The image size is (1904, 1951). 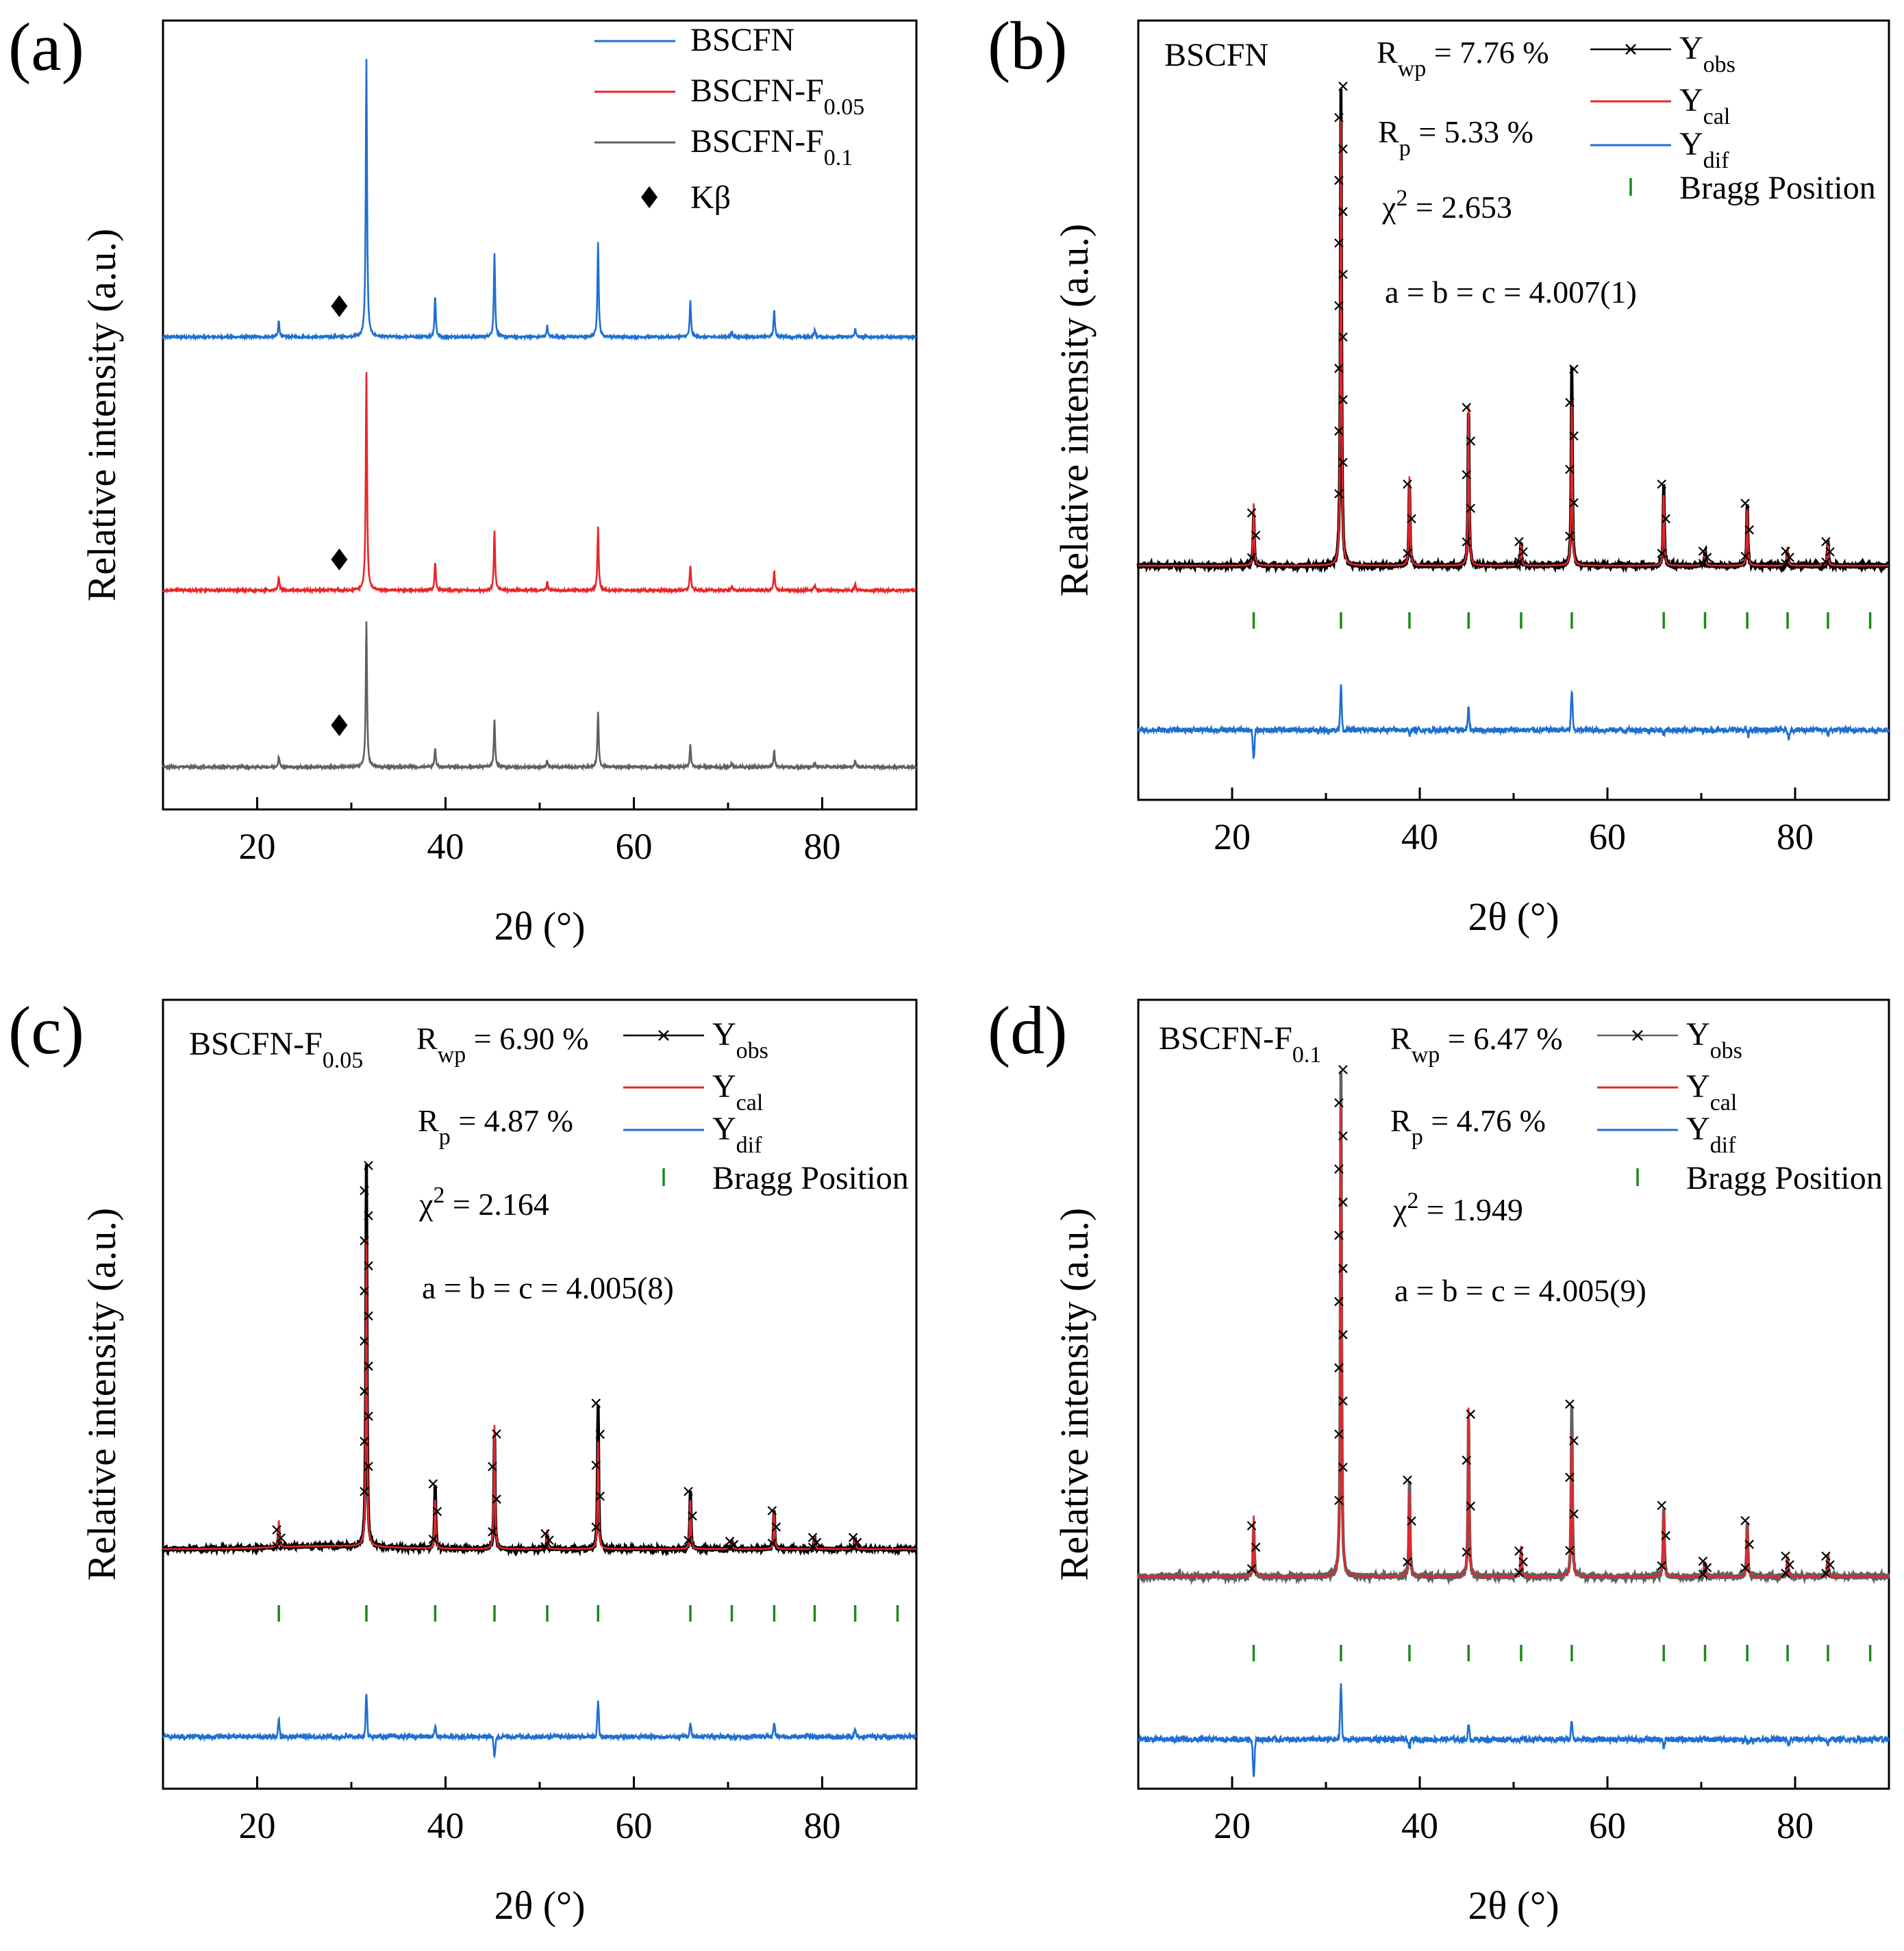 I want to click on rwp-number: = 6.47 %, so click(x=1501, y=1038).